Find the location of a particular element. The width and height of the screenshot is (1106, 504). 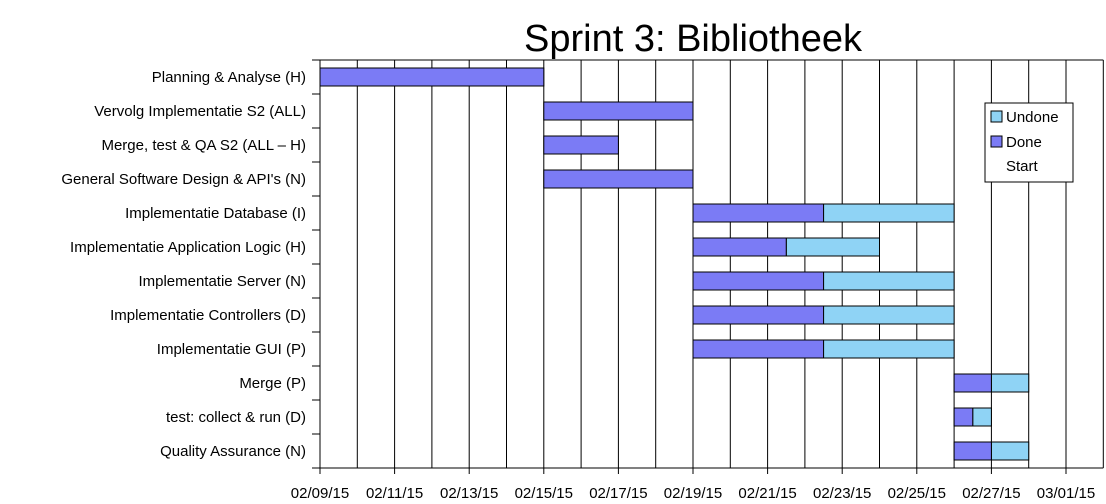

x-tick-label: 03/01/15 is located at coordinates (1066, 493).